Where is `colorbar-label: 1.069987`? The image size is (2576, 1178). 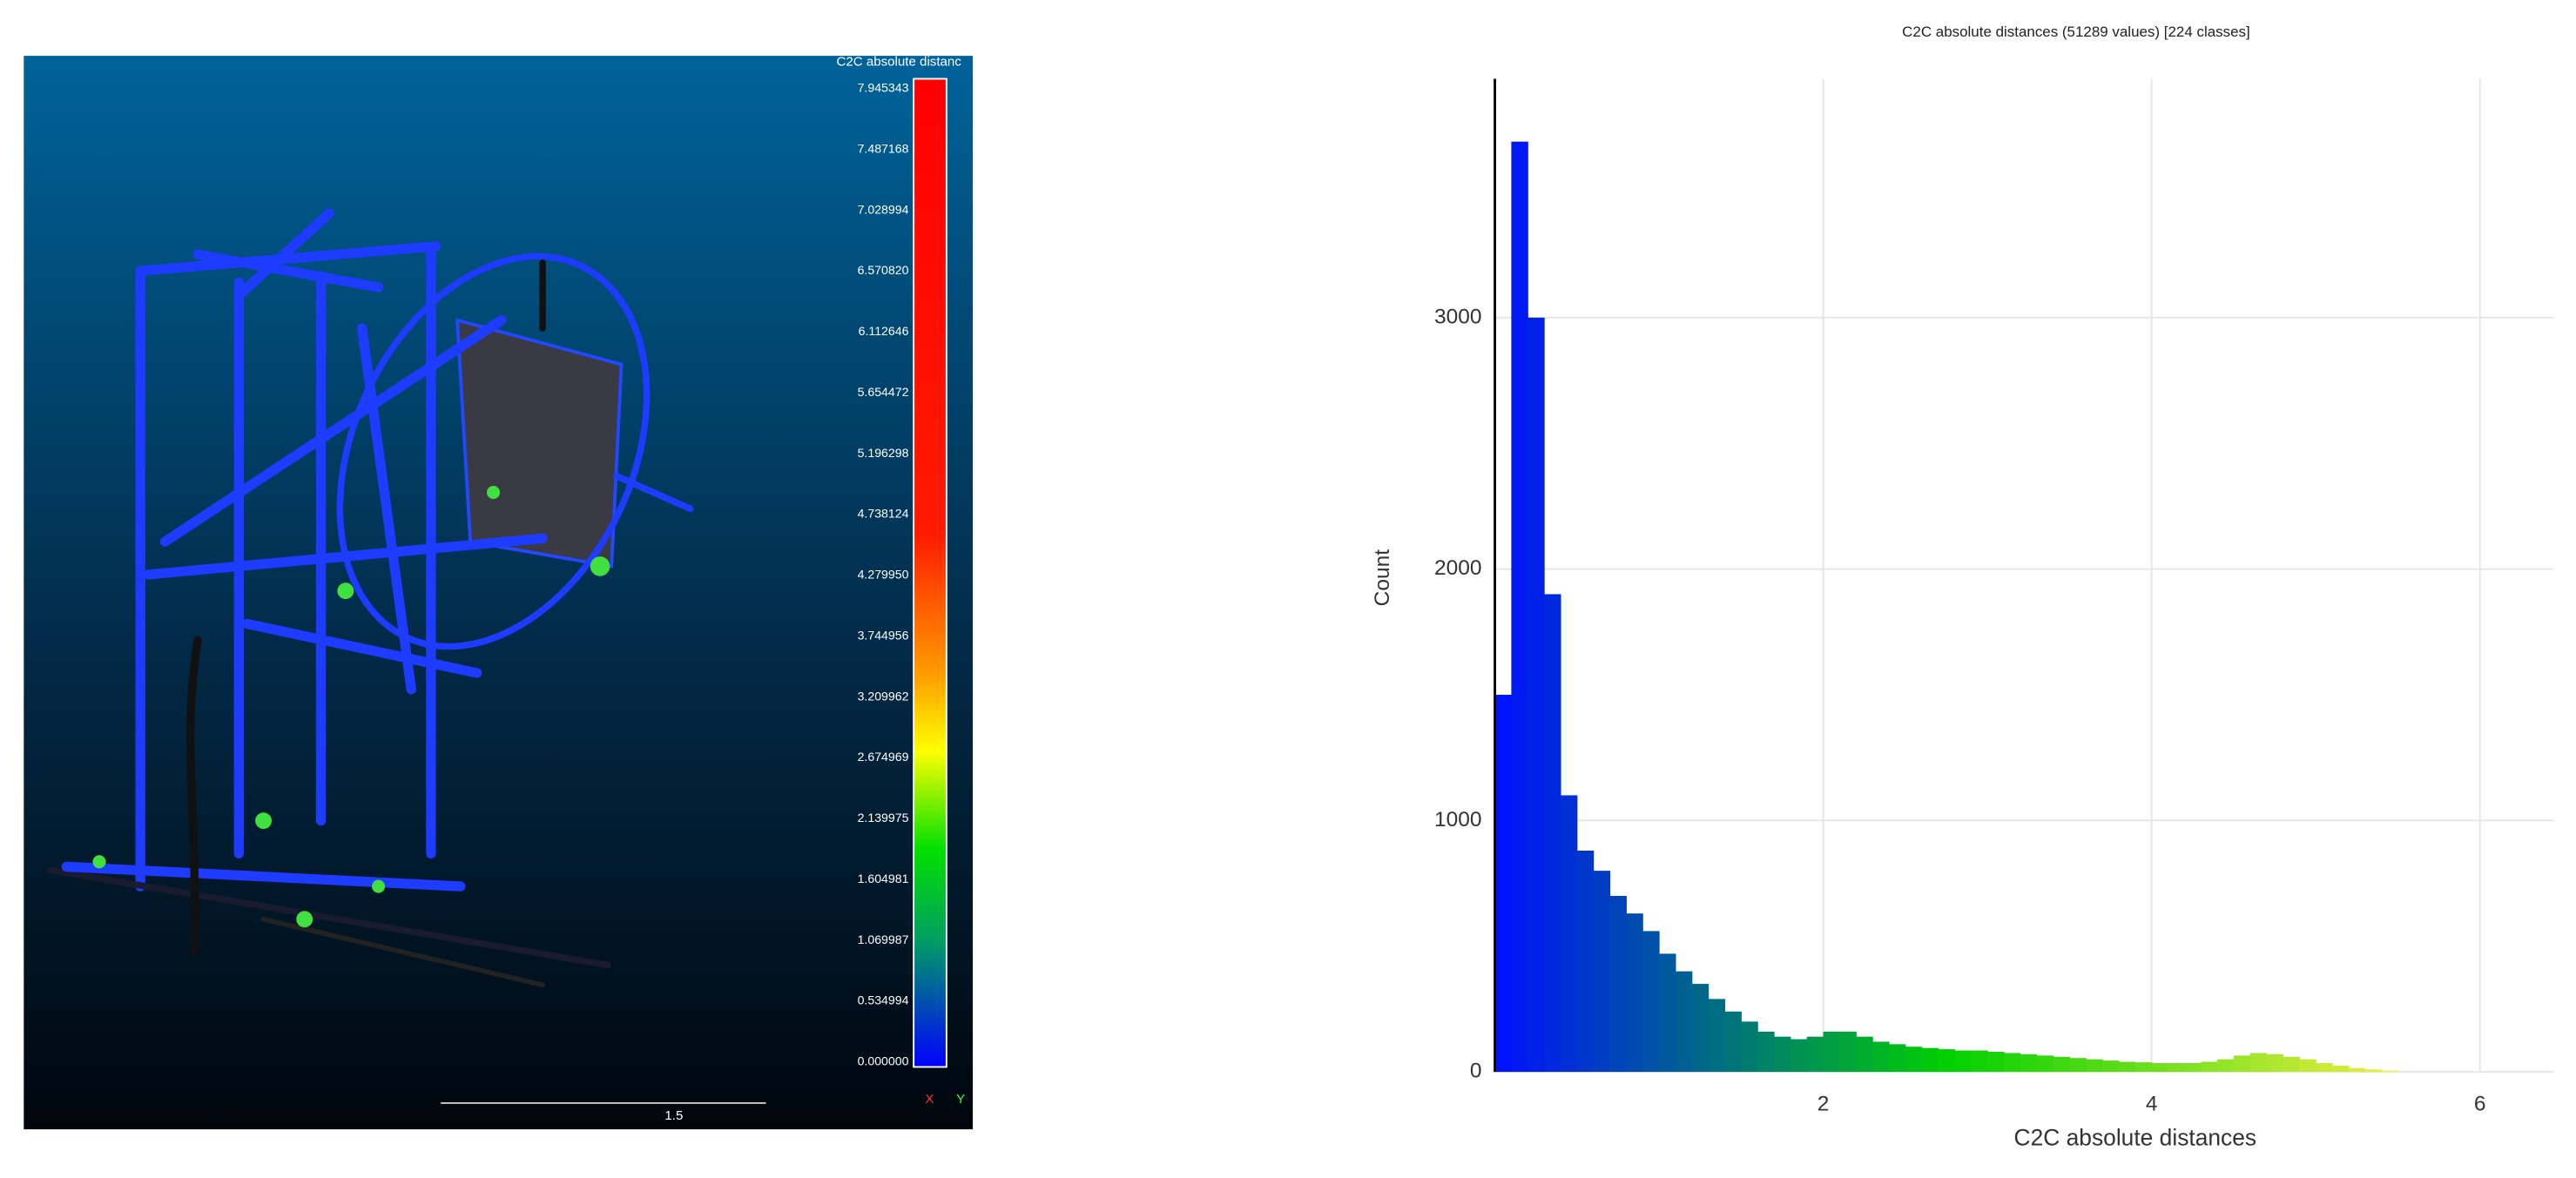
colorbar-label: 1.069987 is located at coordinates (884, 939).